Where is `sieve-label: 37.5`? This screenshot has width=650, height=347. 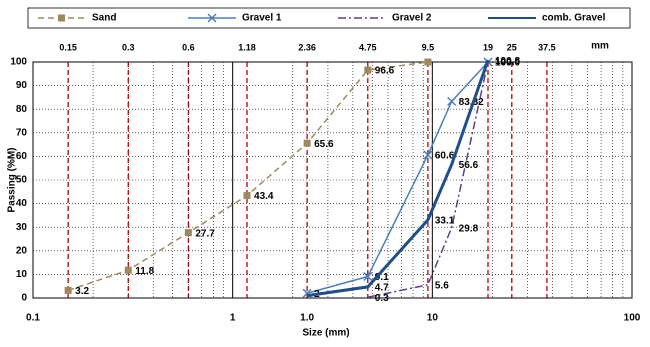 sieve-label: 37.5 is located at coordinates (547, 47).